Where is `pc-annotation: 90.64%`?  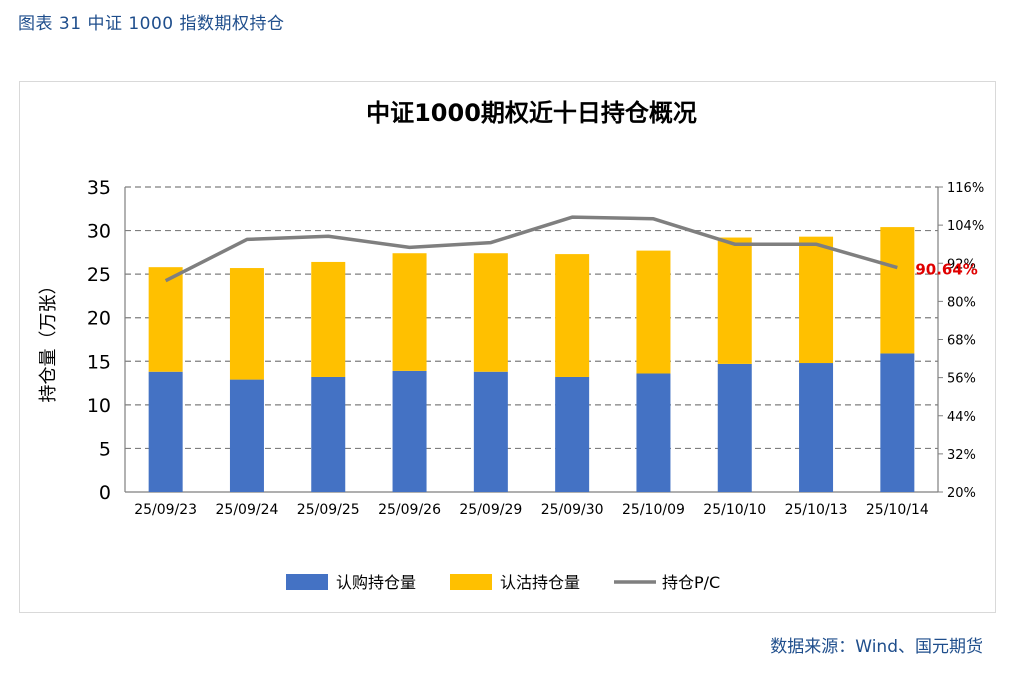
pc-annotation: 90.64% is located at coordinates (946, 270).